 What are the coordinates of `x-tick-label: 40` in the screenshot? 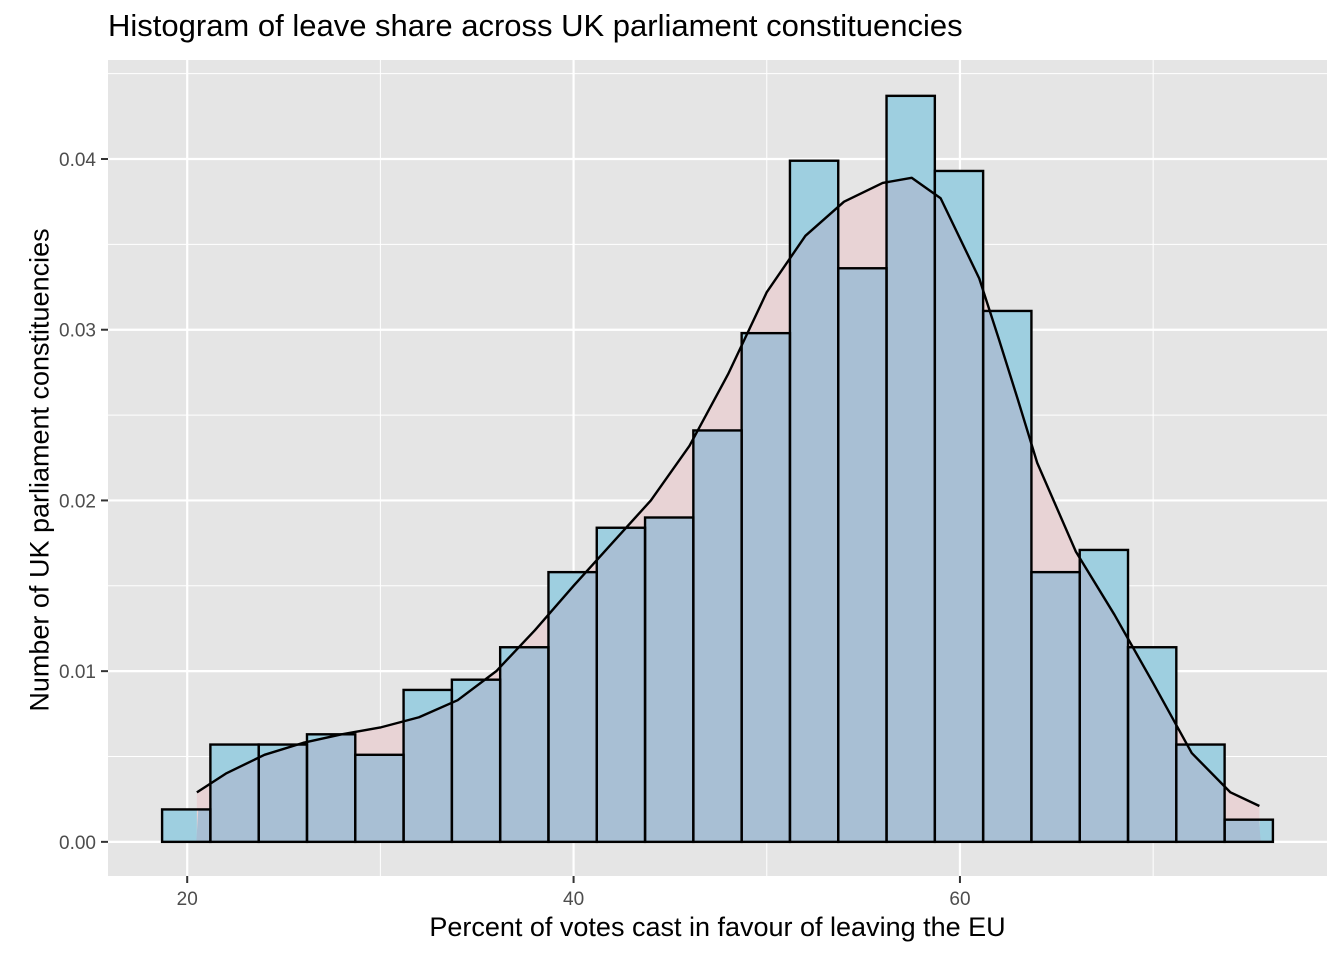 It's located at (573, 899).